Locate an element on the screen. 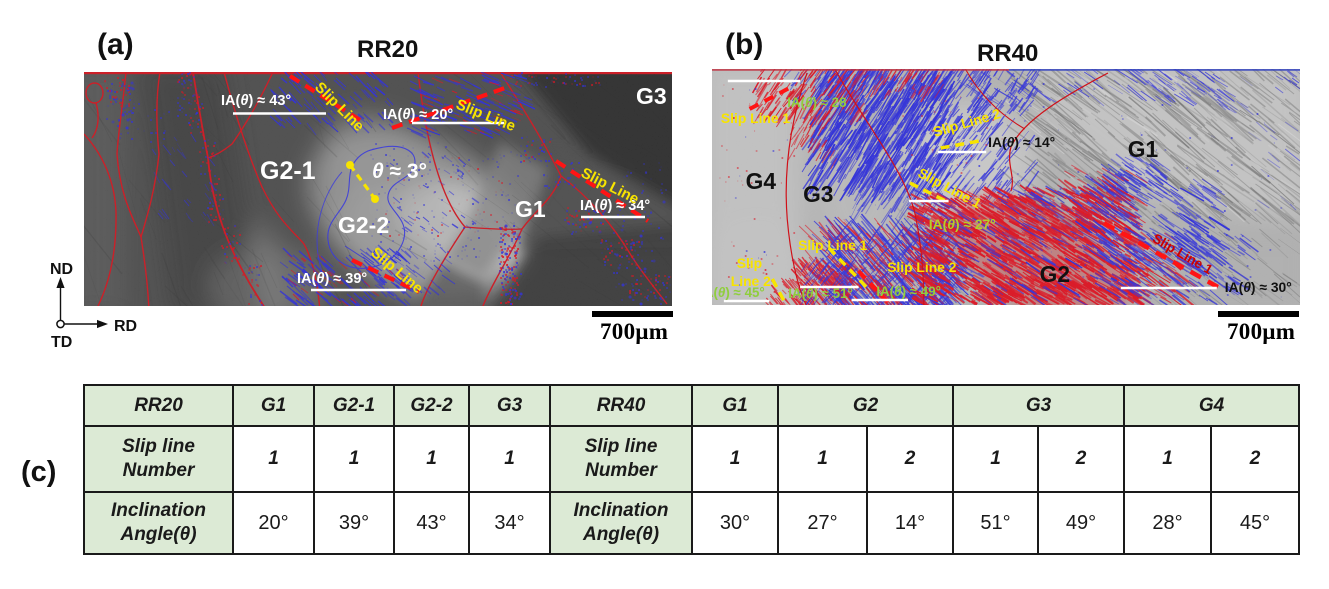  svg-text: G4 is located at coordinates (761, 181).